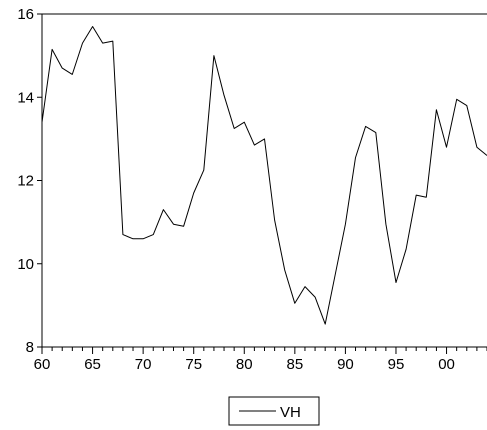 The image size is (487, 430). I want to click on x-tick-label: 95, so click(396, 364).